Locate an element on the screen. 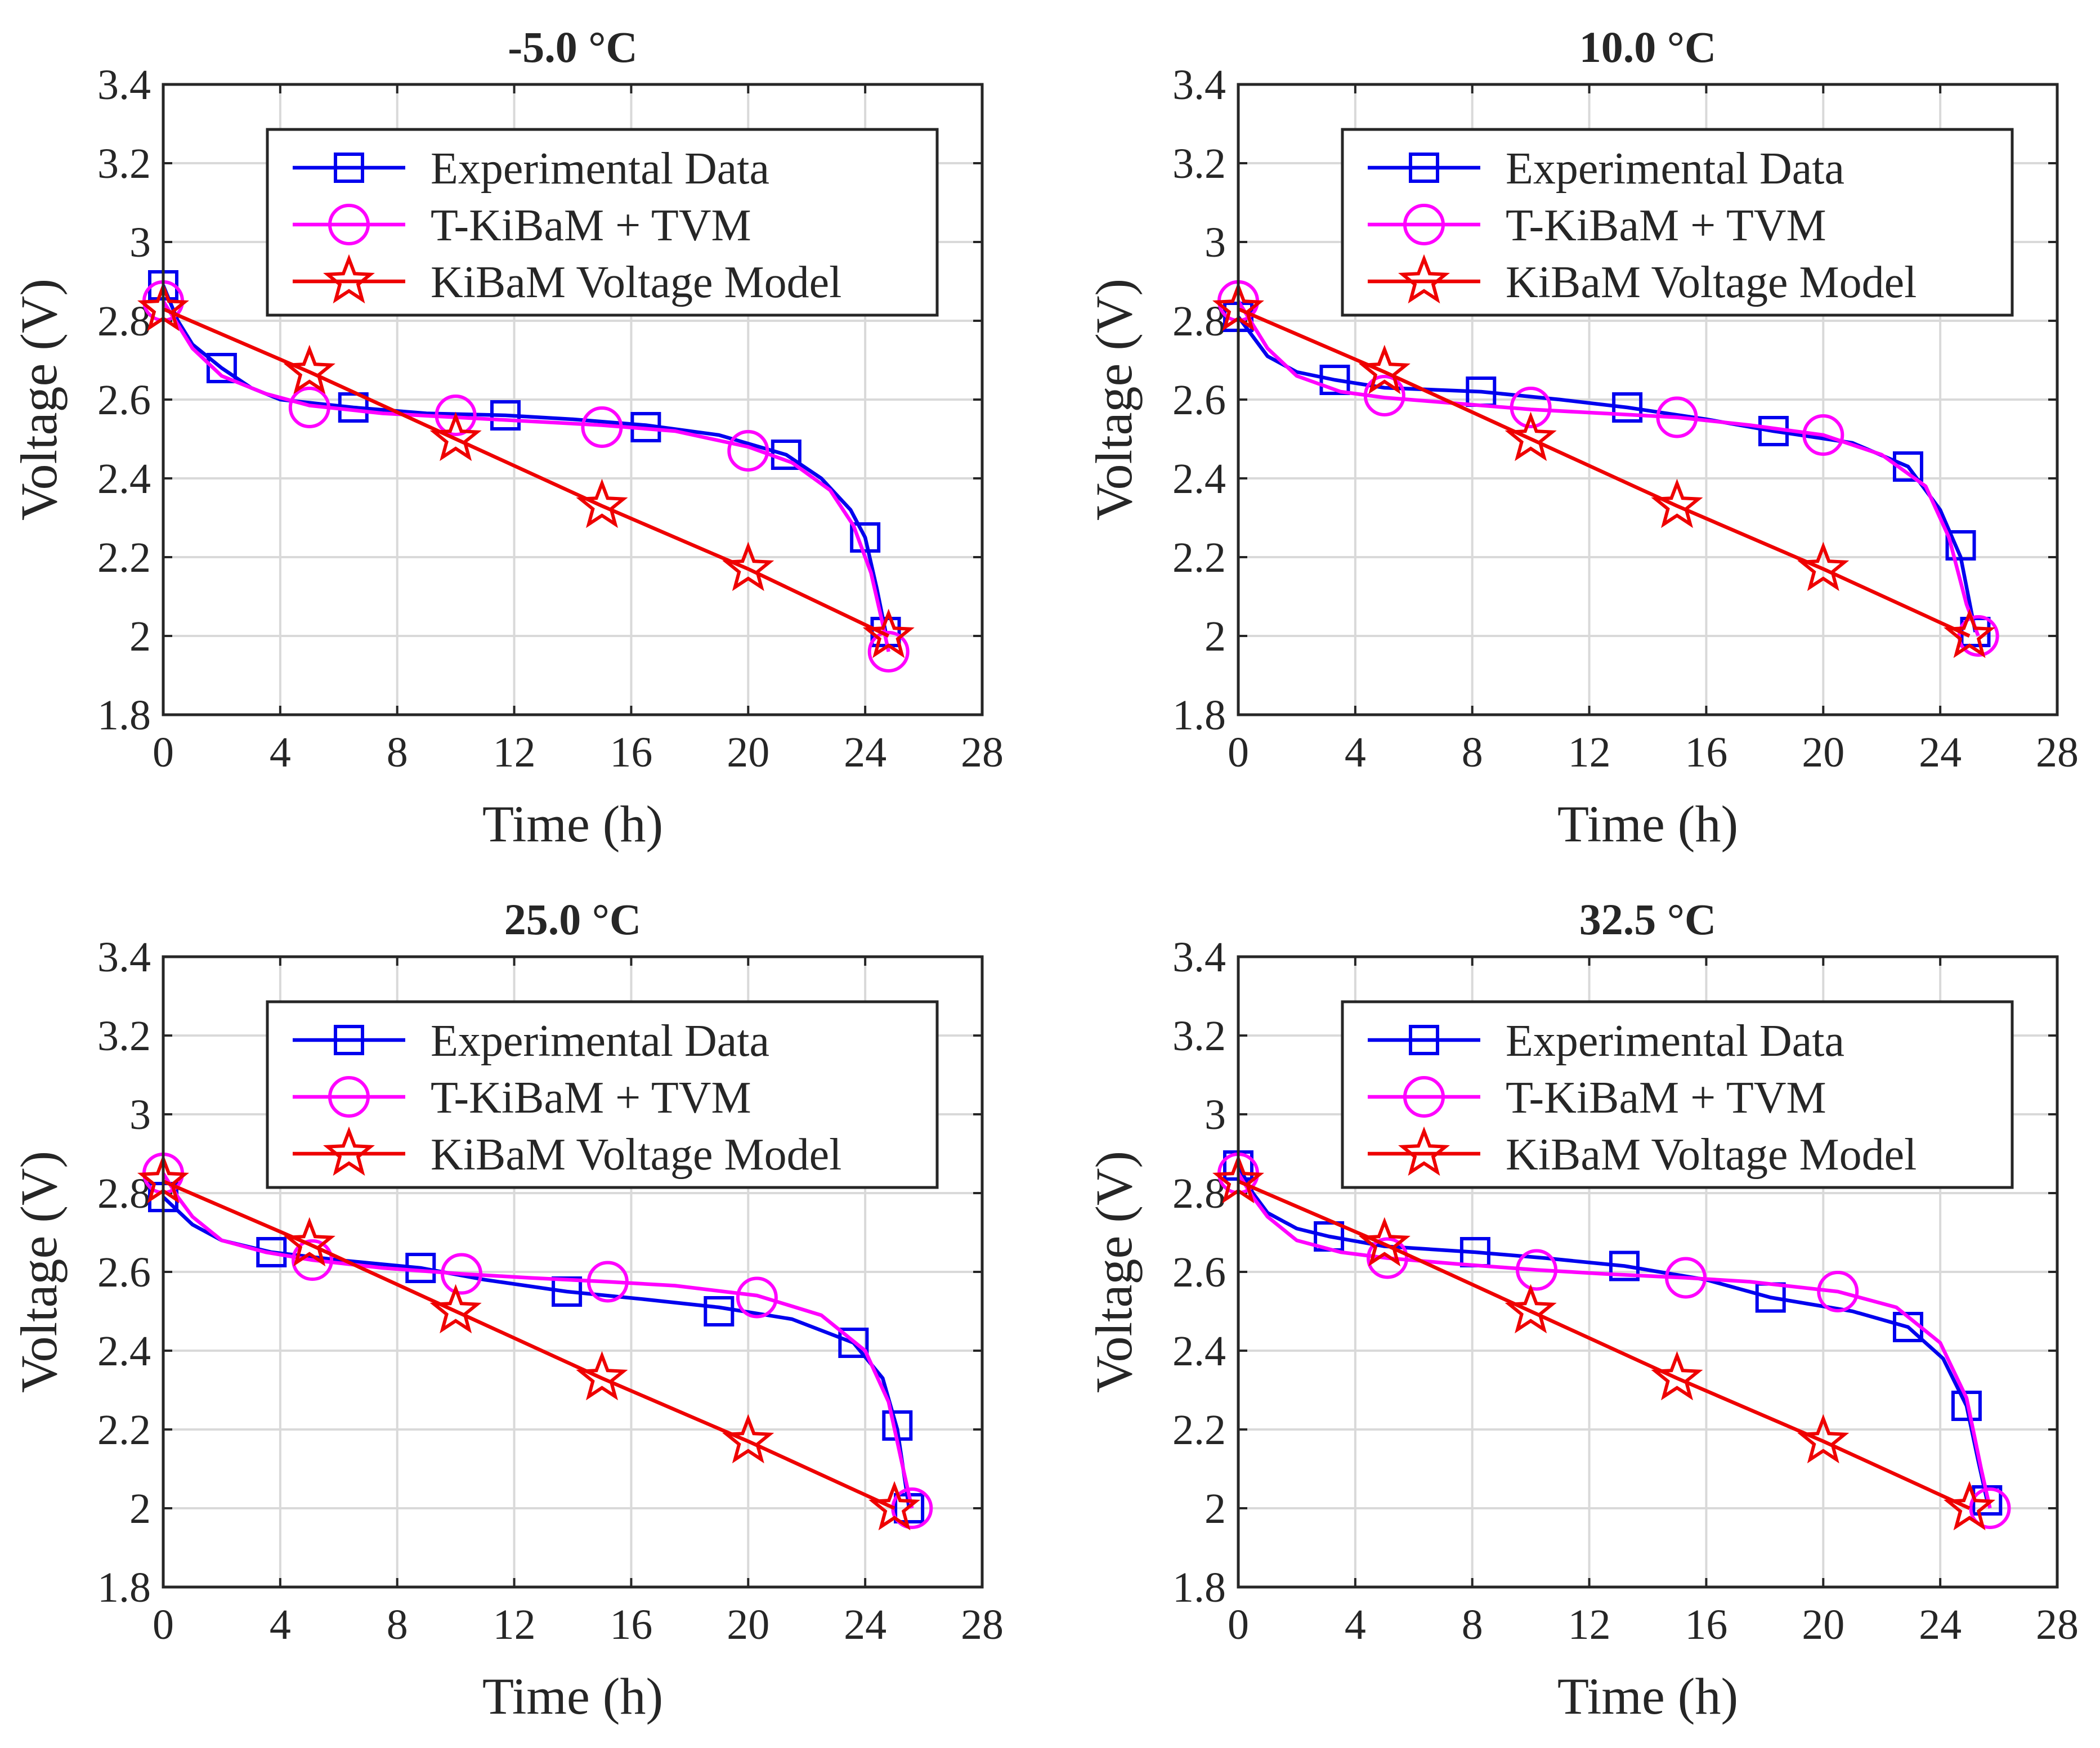 The width and height of the screenshot is (2100, 1748). legend-entry: T-KiBaM + TVM is located at coordinates (1666, 226).